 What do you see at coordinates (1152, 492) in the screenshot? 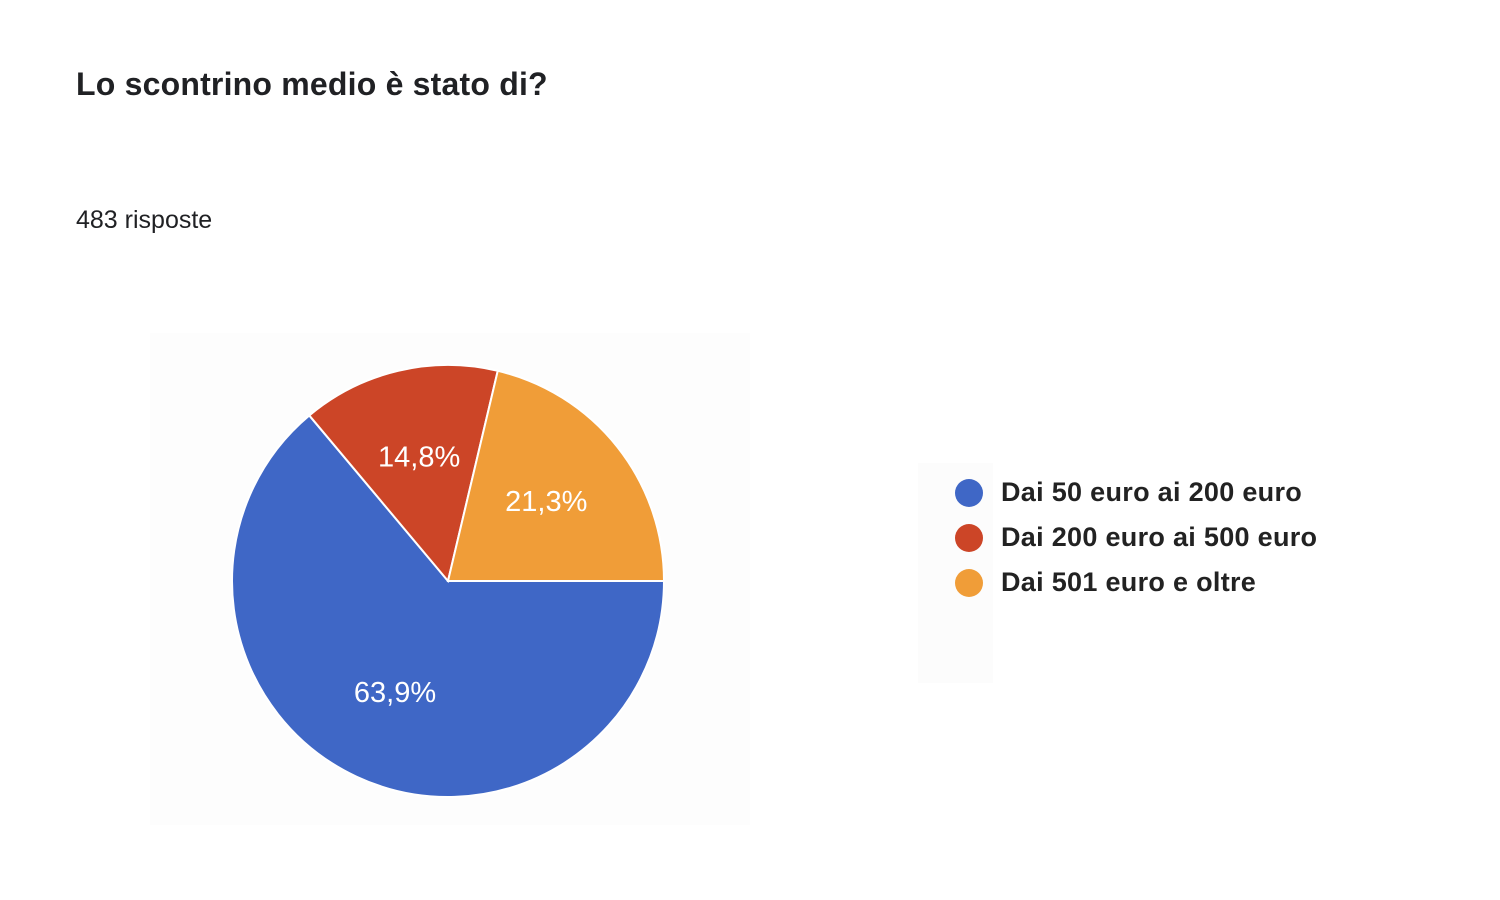
I see `legend-label: Dai 50 euro ai 200 euro` at bounding box center [1152, 492].